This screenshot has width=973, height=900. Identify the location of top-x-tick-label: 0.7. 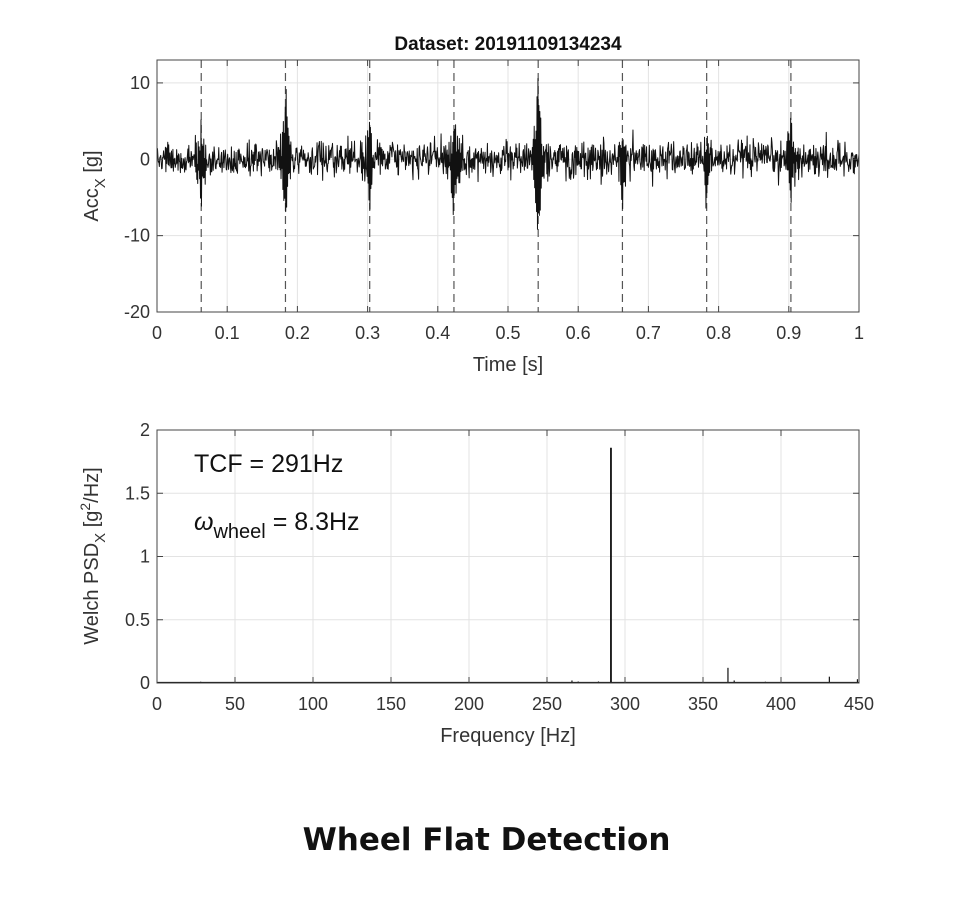
(648, 333).